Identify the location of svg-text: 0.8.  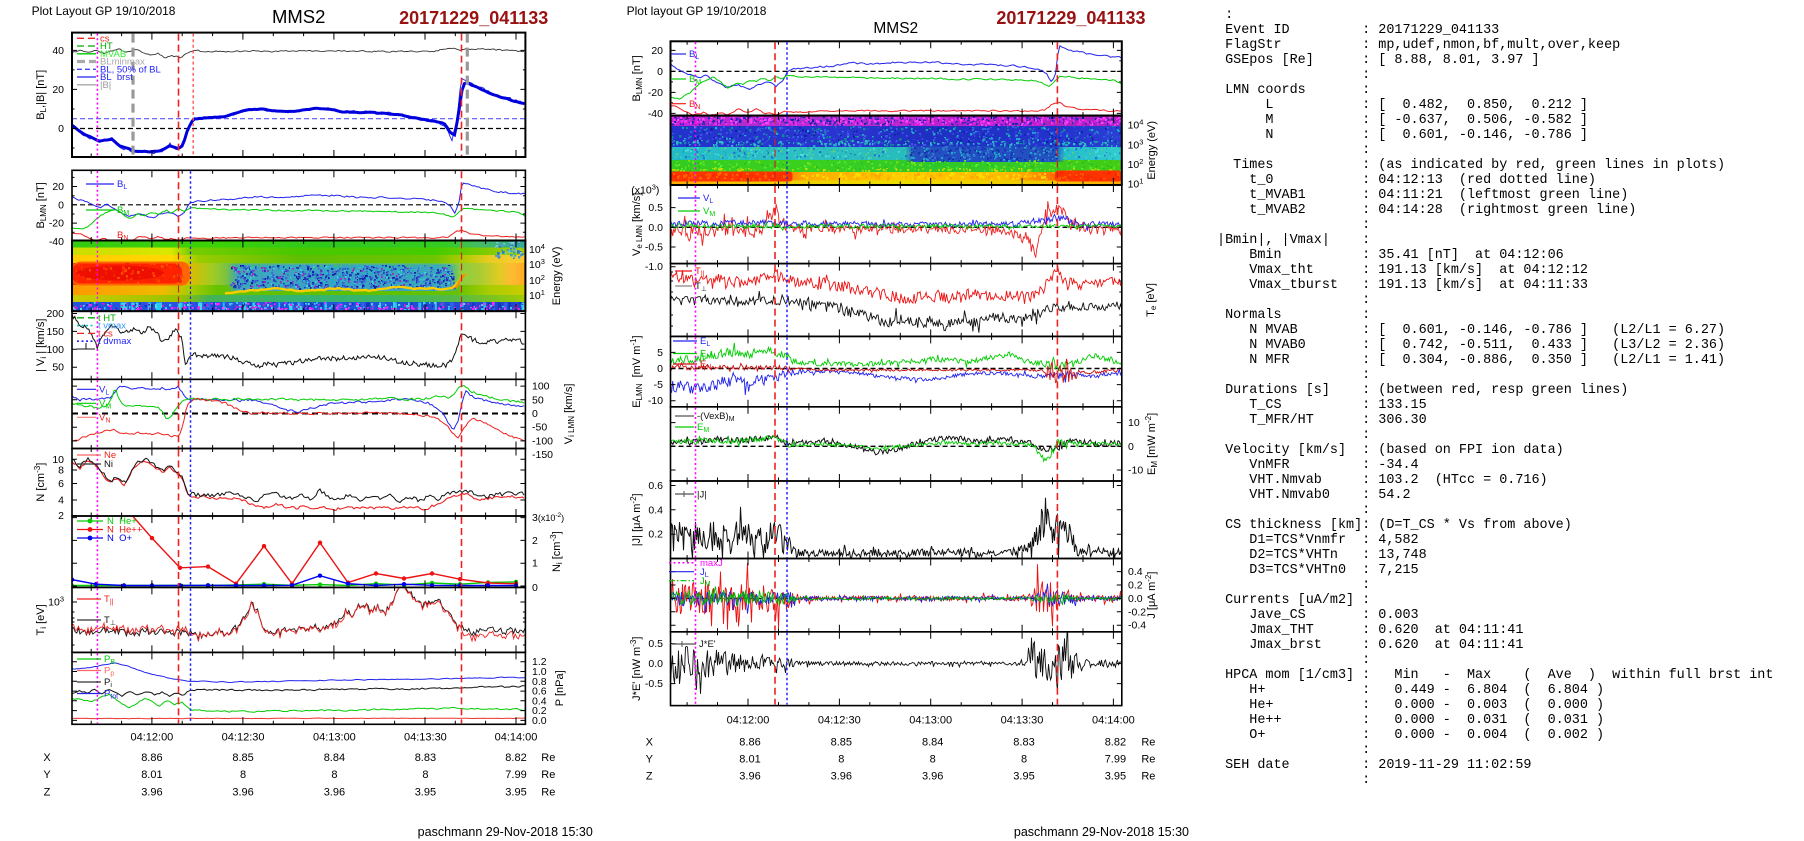
(539, 682).